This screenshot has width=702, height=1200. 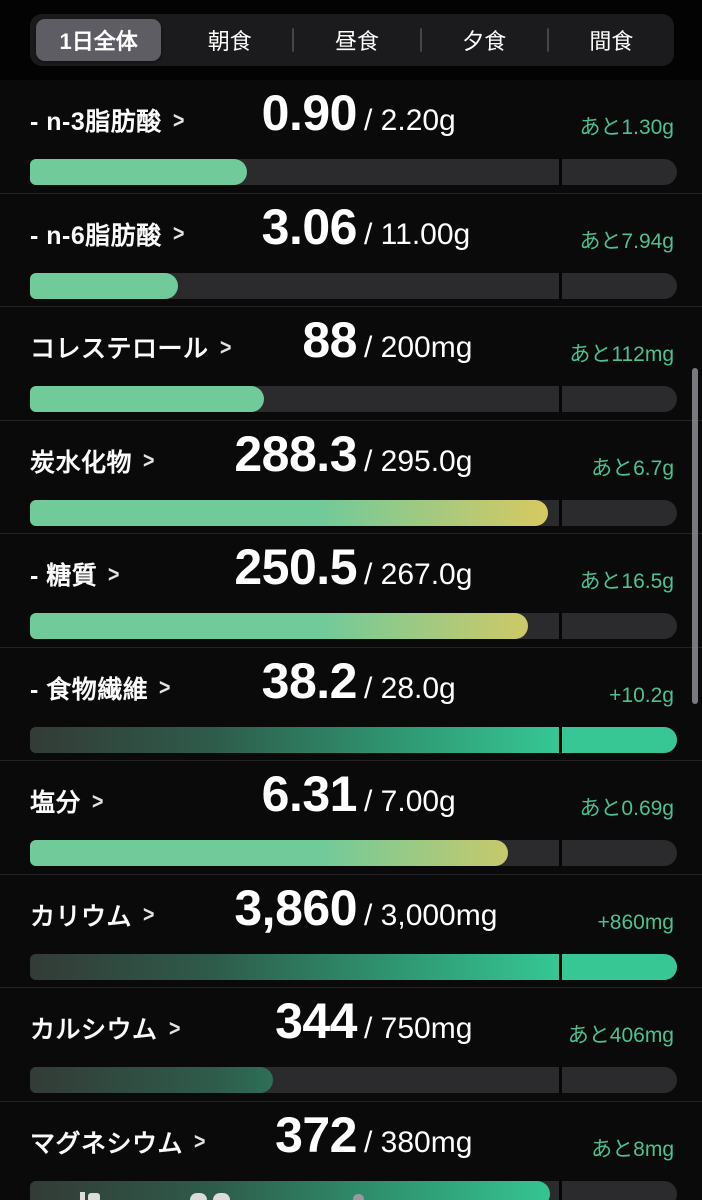 I want to click on current-amount: 38.2, so click(x=309, y=680).